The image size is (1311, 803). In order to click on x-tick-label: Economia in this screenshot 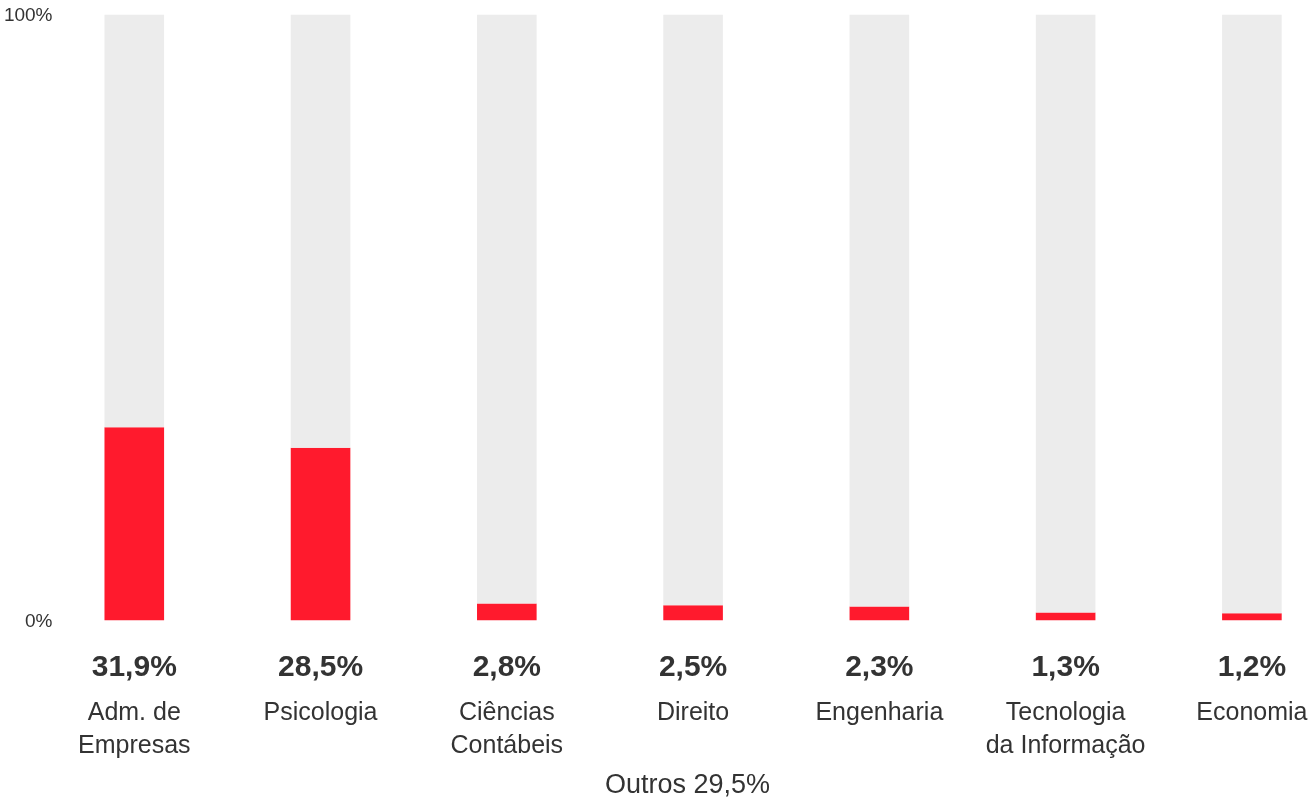, I will do `click(1252, 710)`.